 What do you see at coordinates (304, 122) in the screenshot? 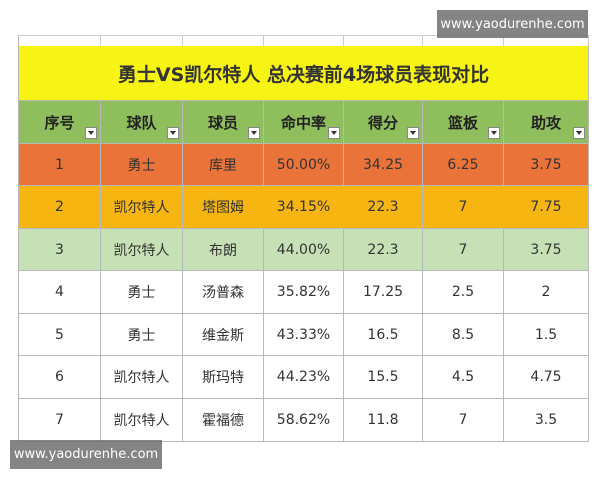
I see `header-cell: 命中率` at bounding box center [304, 122].